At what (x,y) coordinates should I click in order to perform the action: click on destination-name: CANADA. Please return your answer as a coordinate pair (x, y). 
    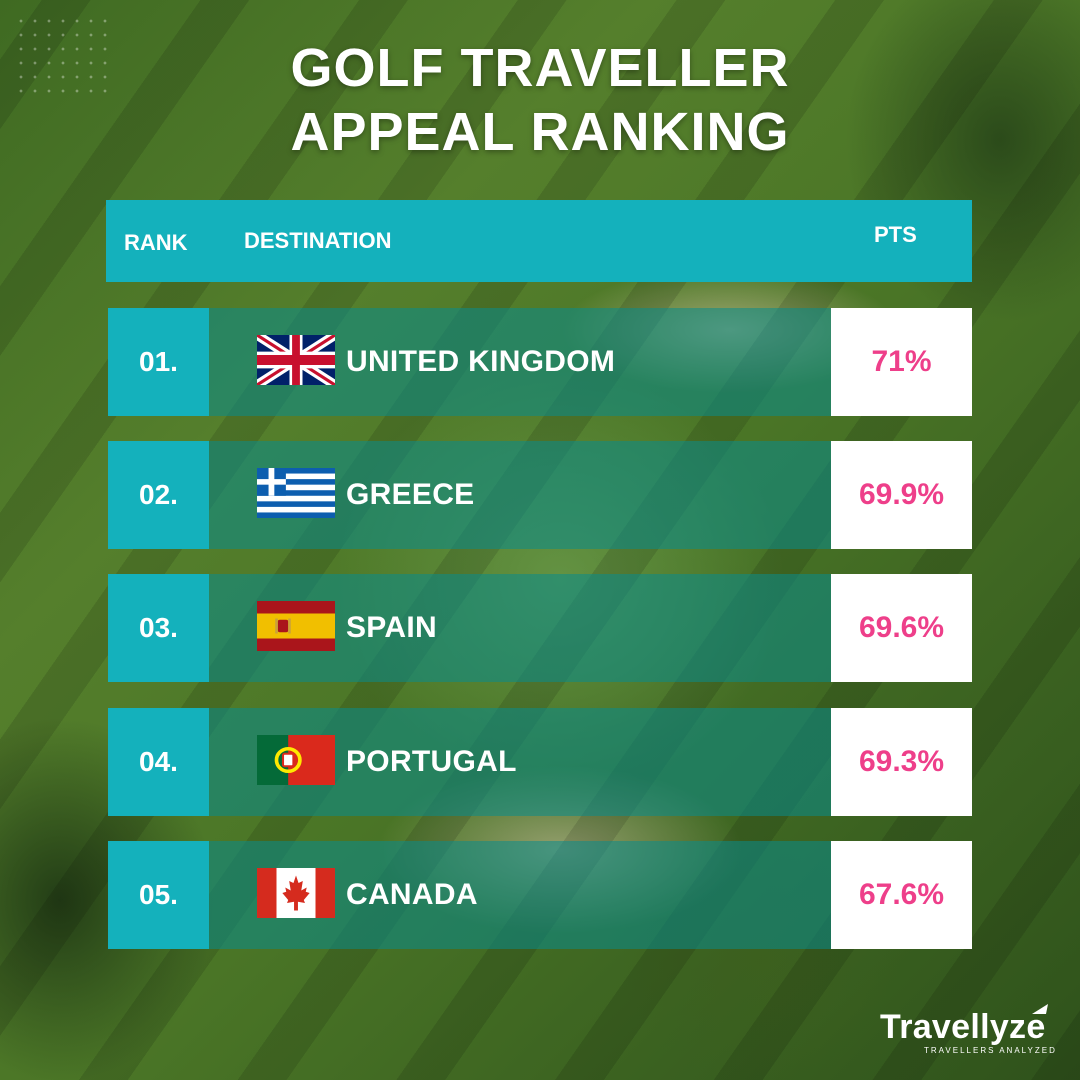
    Looking at the image, I should click on (412, 894).